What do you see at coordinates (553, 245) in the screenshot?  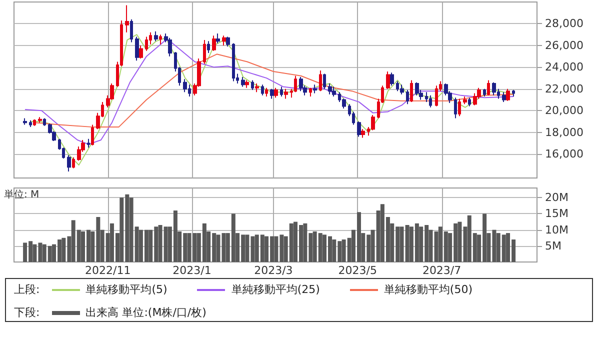 I see `y-tick-label: 5M` at bounding box center [553, 245].